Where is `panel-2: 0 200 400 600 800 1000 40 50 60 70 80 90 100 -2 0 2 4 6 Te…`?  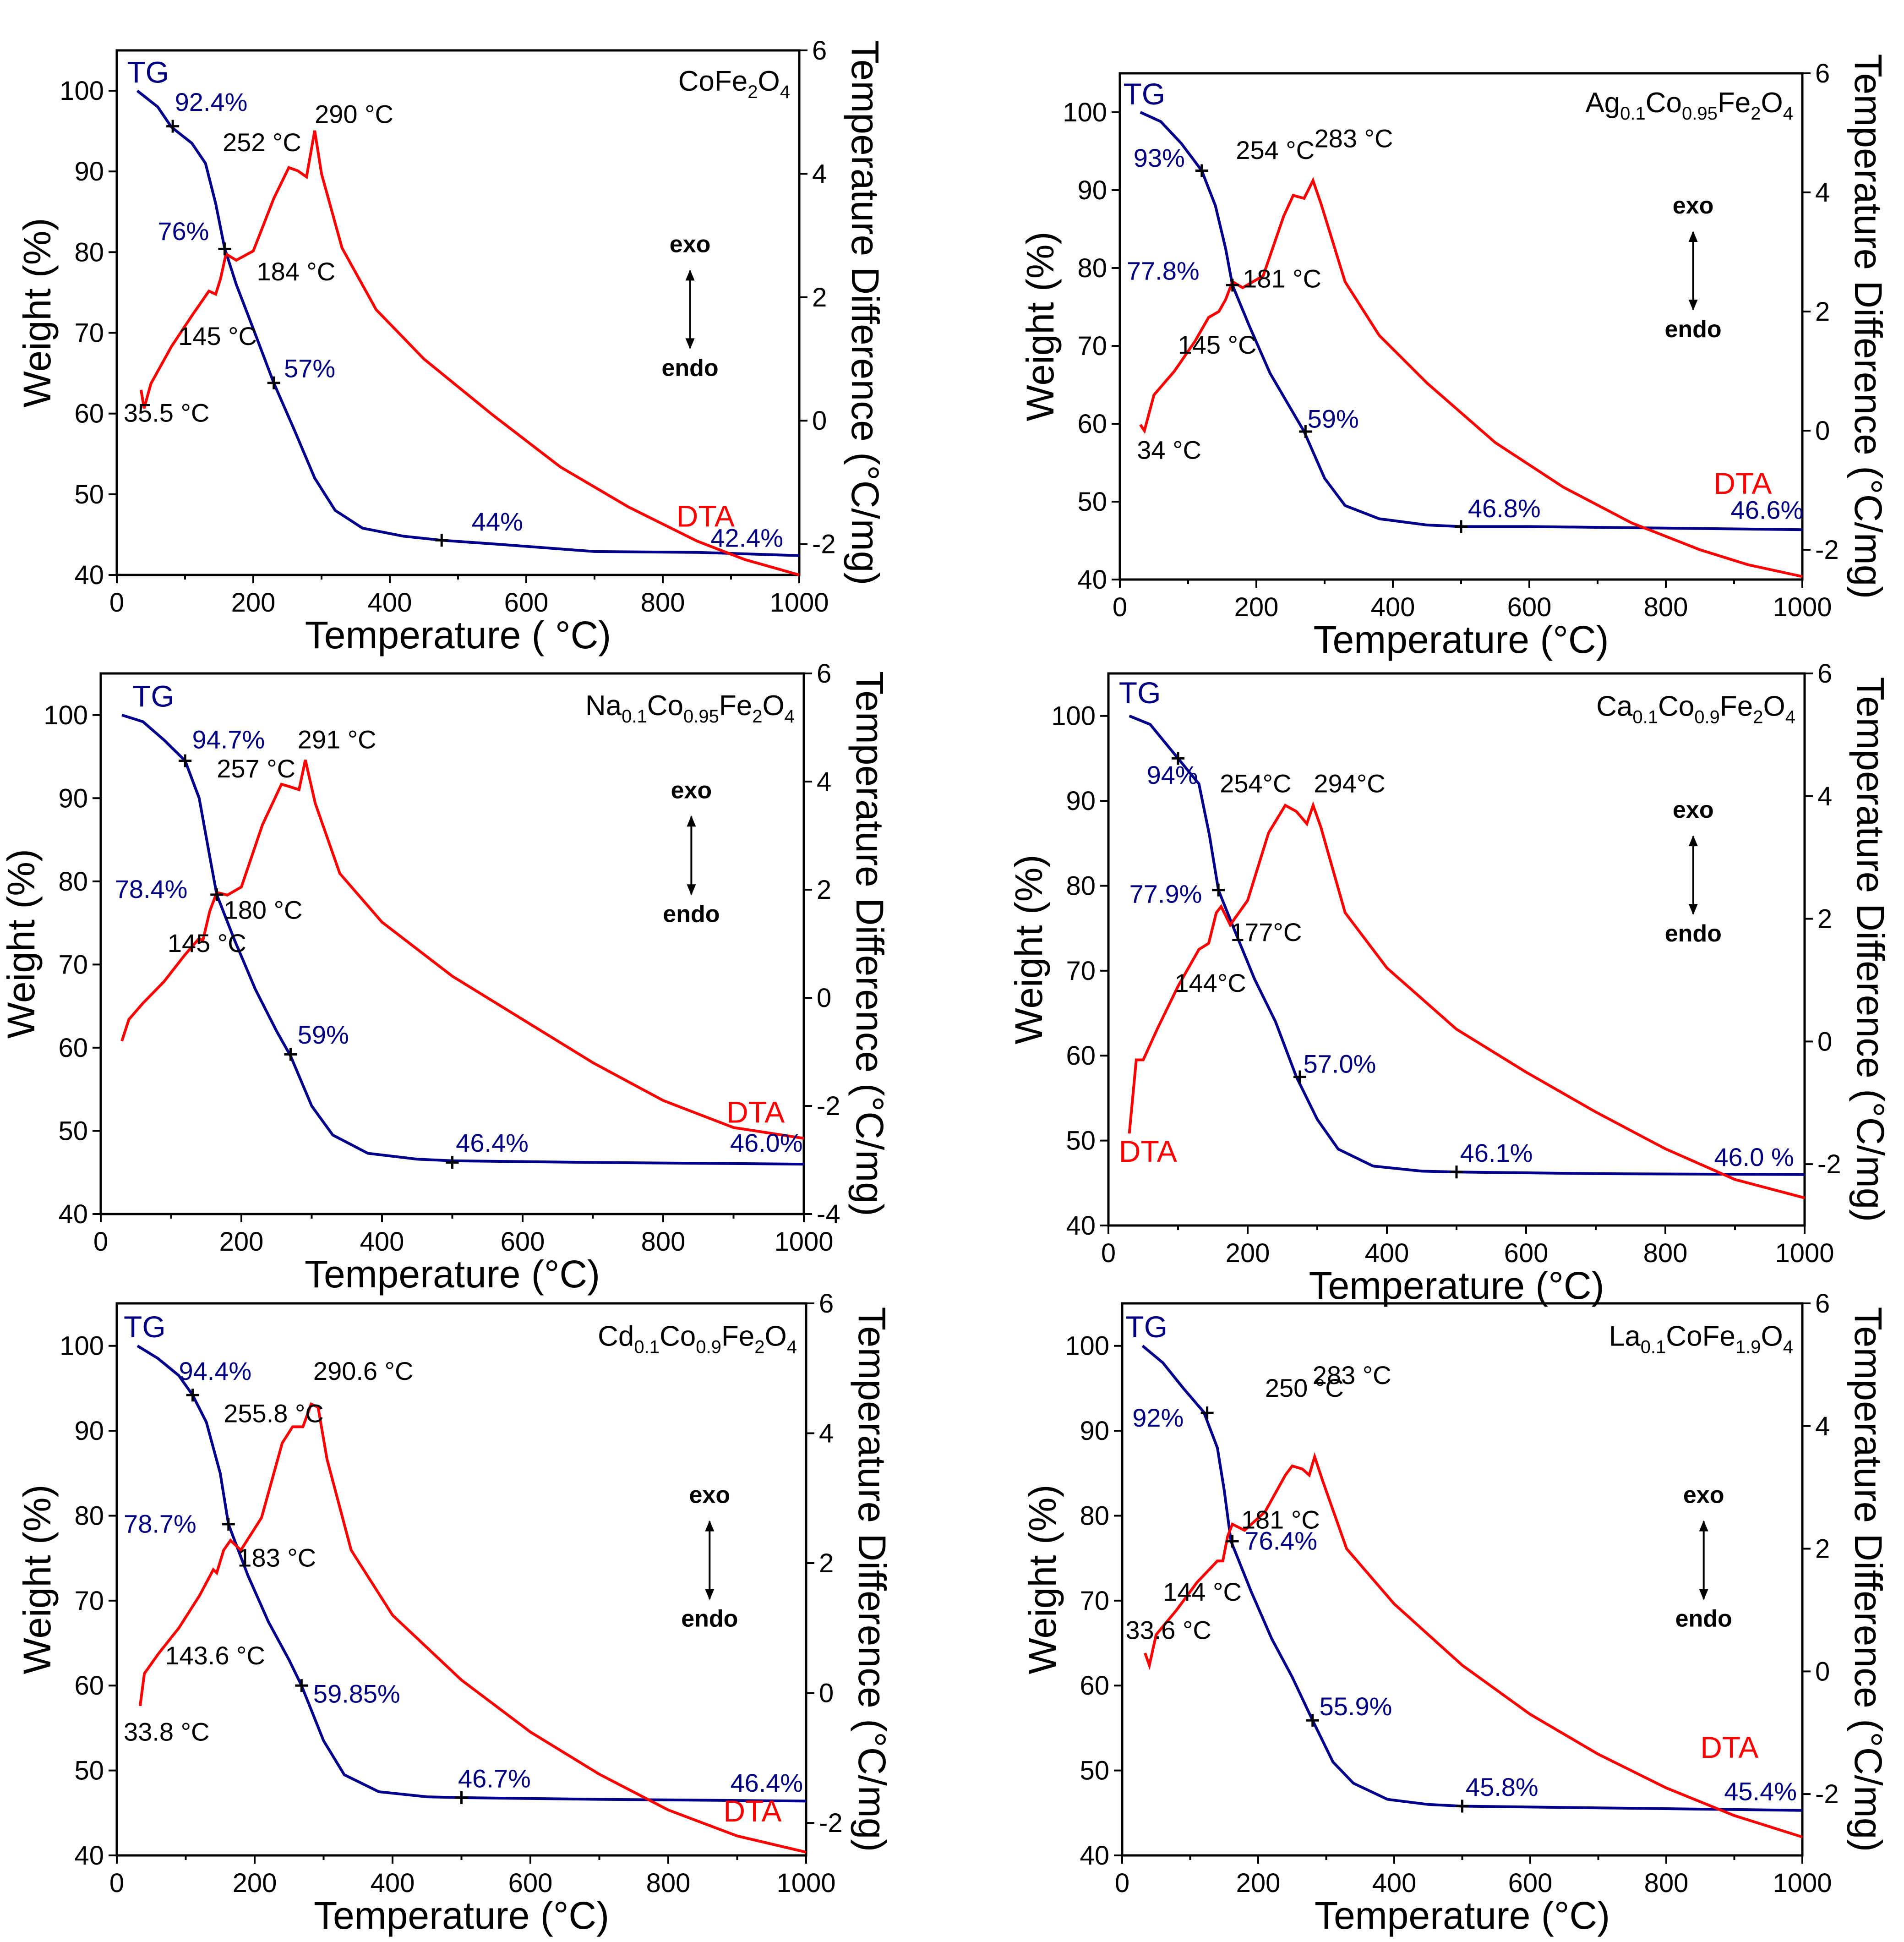 panel-2: 0 200 400 600 800 1000 40 50 60 70 80 90 100 -2 0 2 4 6 Te… is located at coordinates (1454, 357).